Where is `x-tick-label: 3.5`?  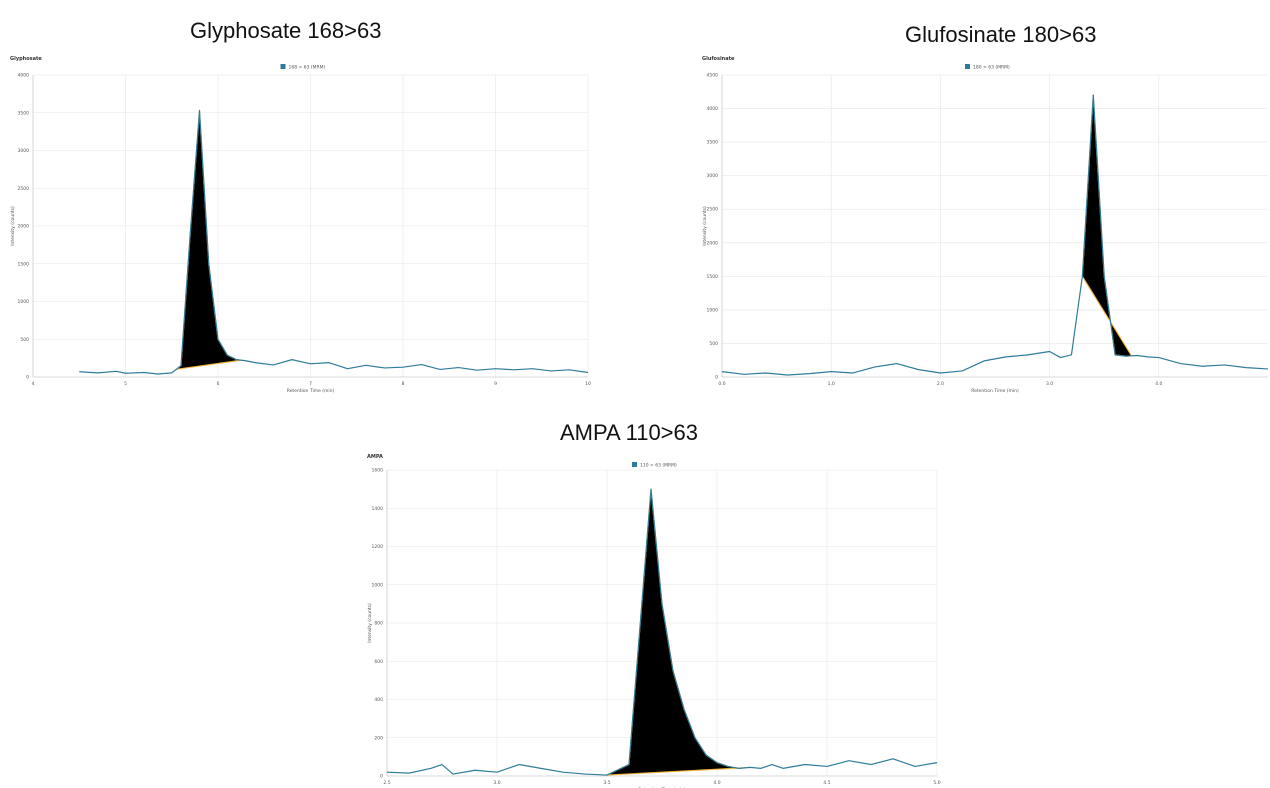 x-tick-label: 3.5 is located at coordinates (606, 783).